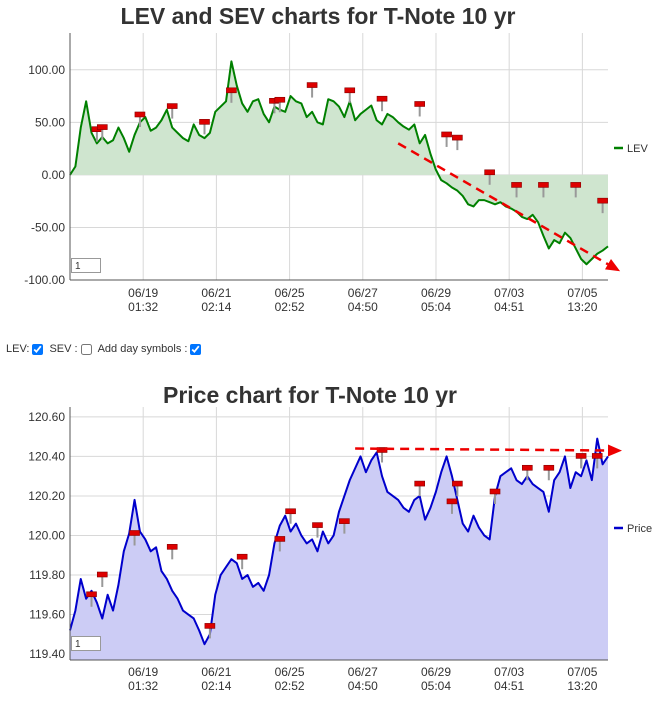 Image resolution: width=667 pixels, height=704 pixels. Describe the element at coordinates (44, 280) in the screenshot. I see `y-tick-label: -100.00` at that location.